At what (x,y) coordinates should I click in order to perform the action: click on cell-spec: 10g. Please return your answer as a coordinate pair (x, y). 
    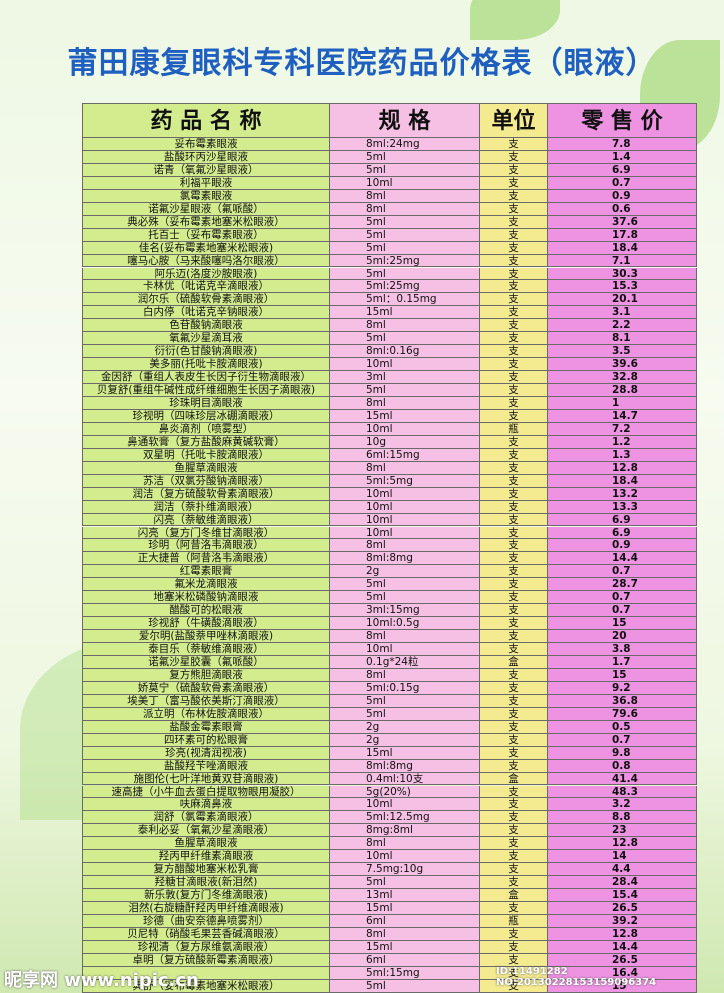
    Looking at the image, I should click on (405, 442).